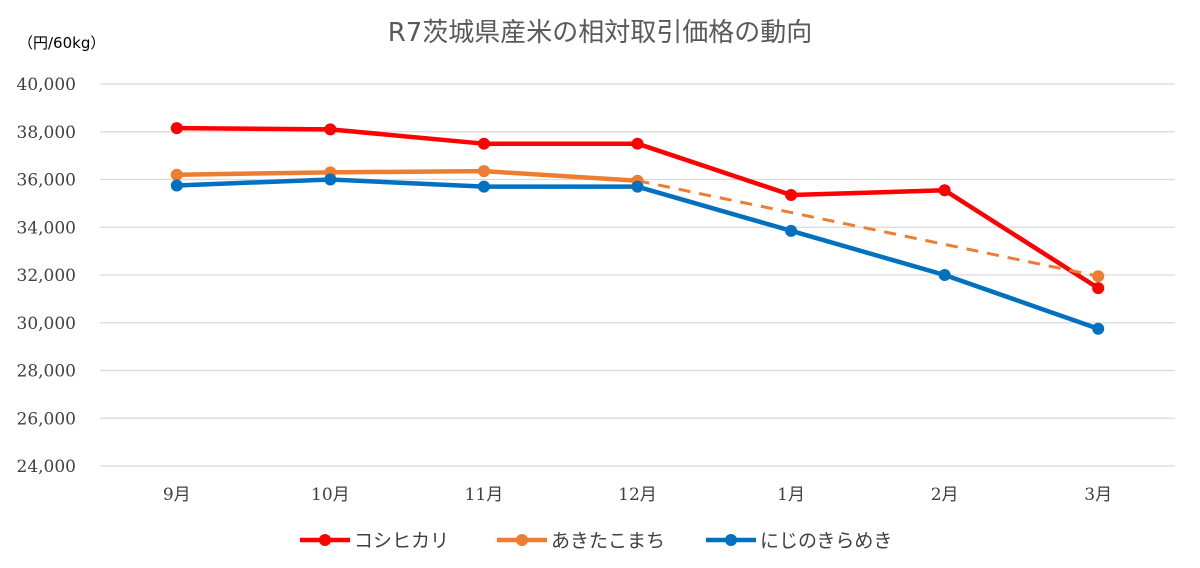  Describe the element at coordinates (177, 495) in the screenshot. I see `x-tick-label: 9月` at that location.